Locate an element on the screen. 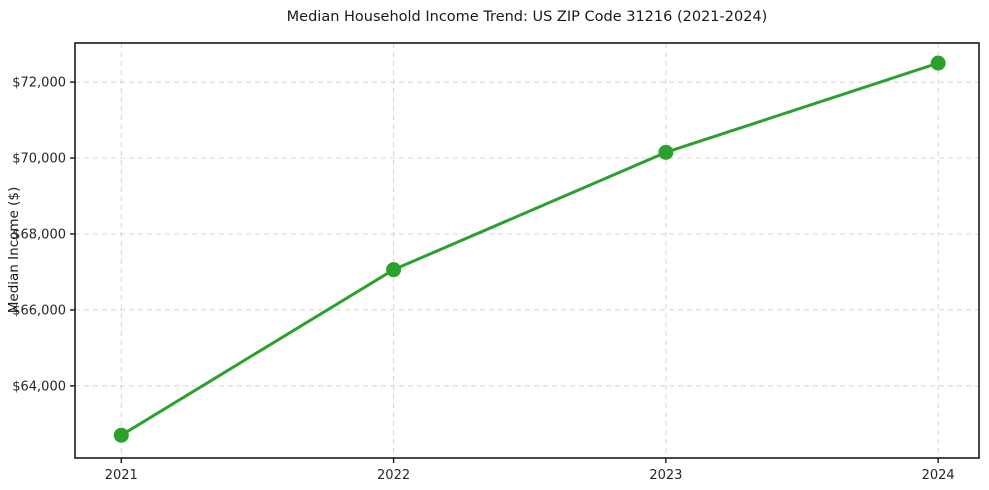  data-point-2023 is located at coordinates (666, 152).